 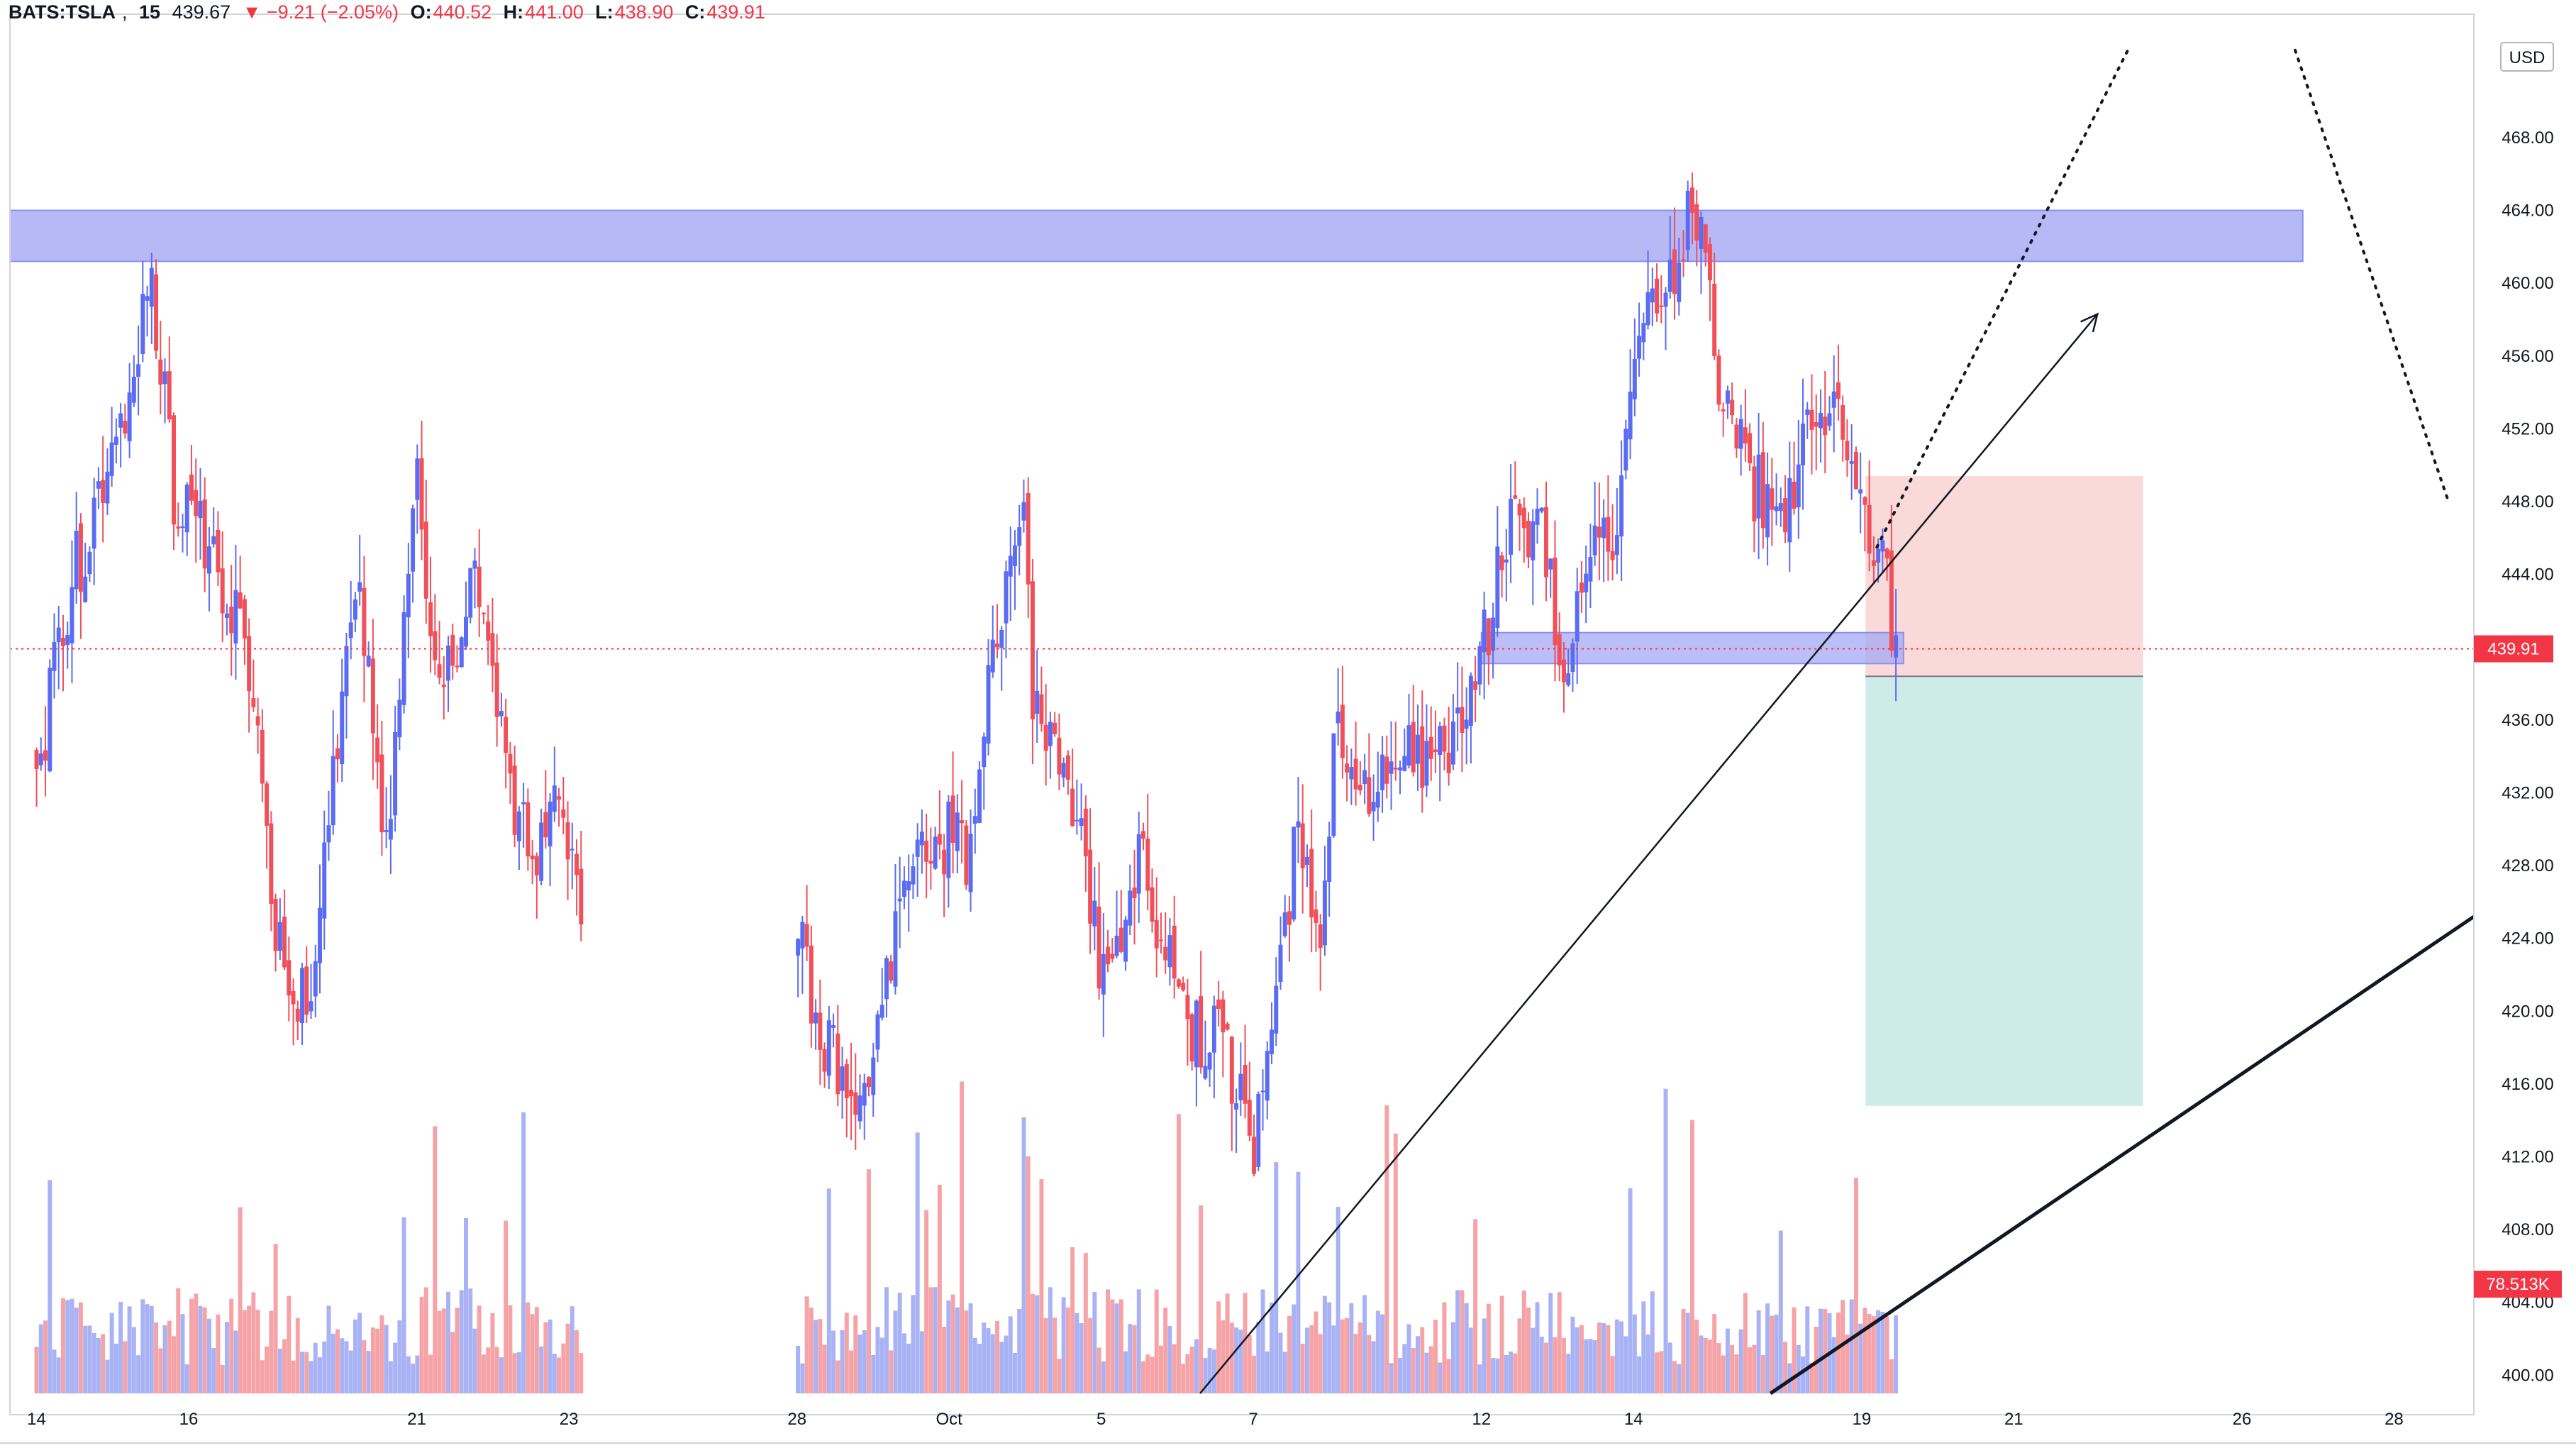 I want to click on price-tag, so click(x=2513, y=649).